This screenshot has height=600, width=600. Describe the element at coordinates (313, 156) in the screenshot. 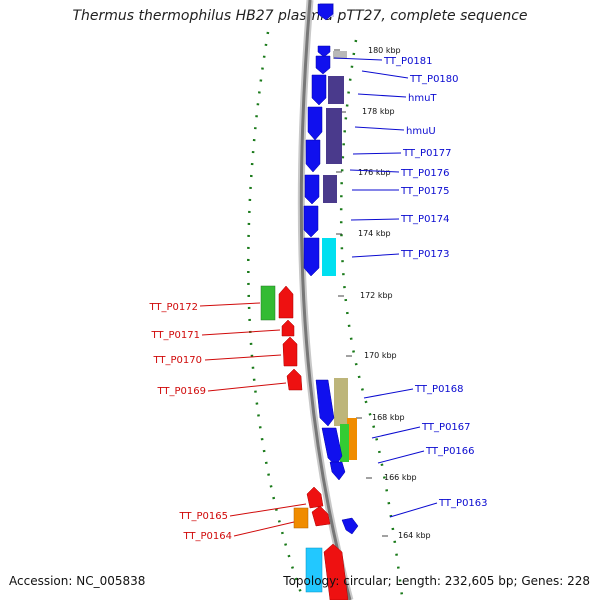

I see `gene-arrow-tt-p0176` at that location.